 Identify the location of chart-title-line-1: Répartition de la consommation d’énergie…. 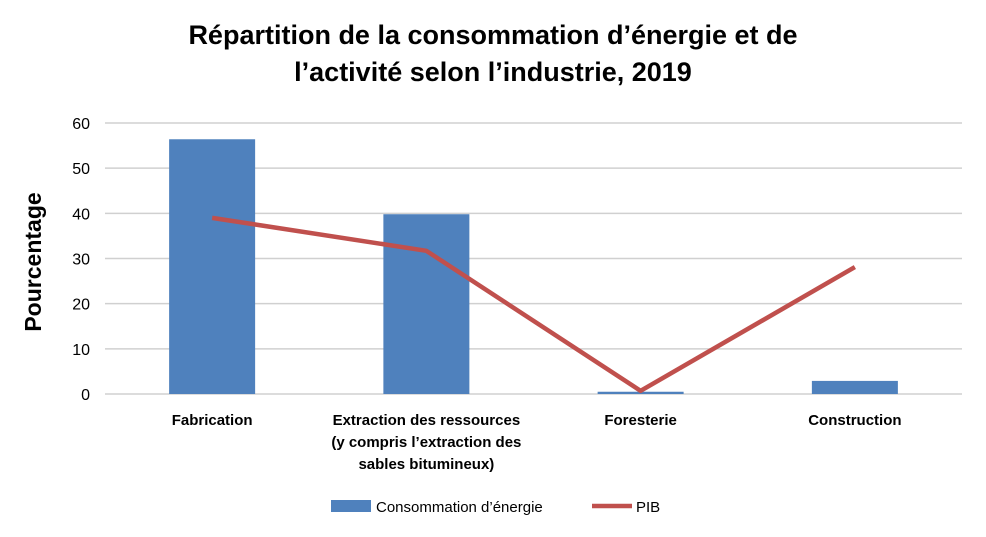
(493, 35).